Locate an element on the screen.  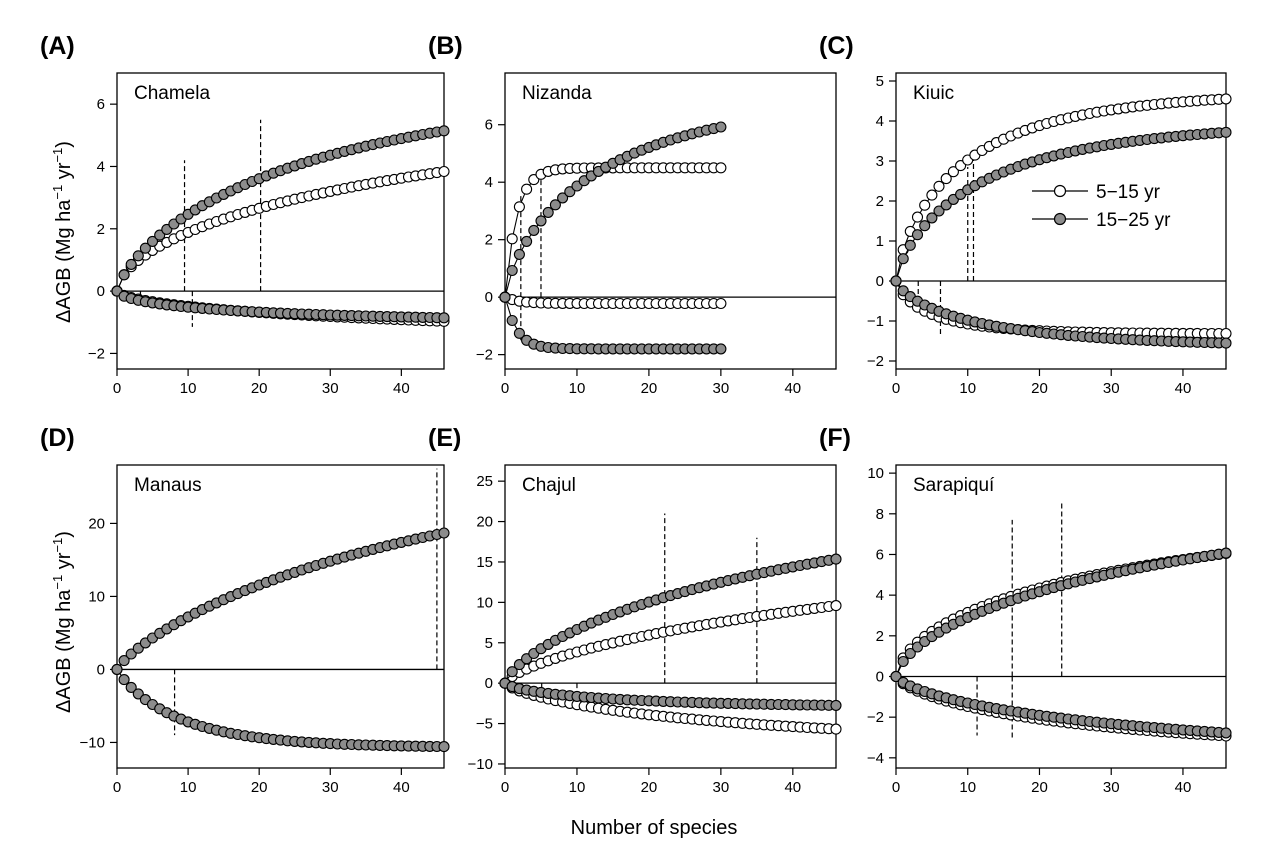
panel-label: (F) is located at coordinates (835, 438).